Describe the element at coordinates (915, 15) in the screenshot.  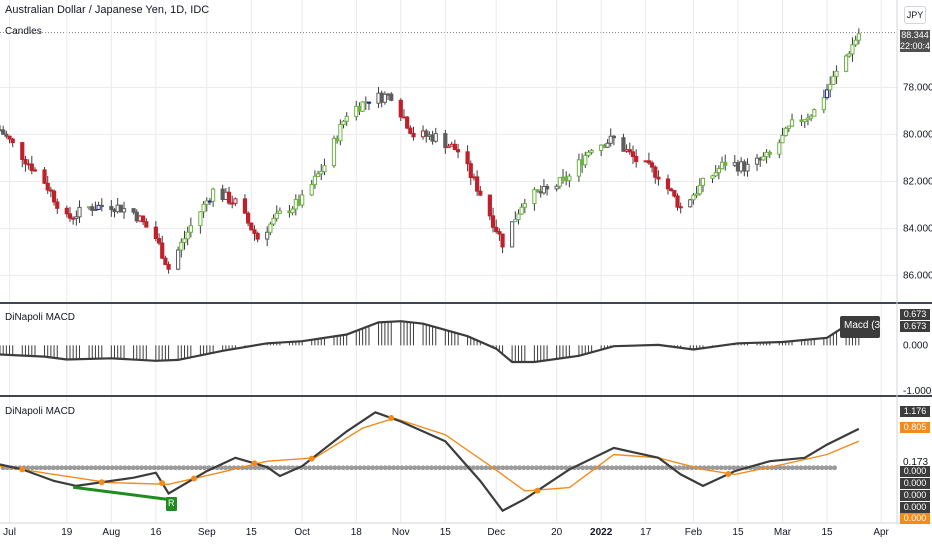
I see `currency-button: JPY` at that location.